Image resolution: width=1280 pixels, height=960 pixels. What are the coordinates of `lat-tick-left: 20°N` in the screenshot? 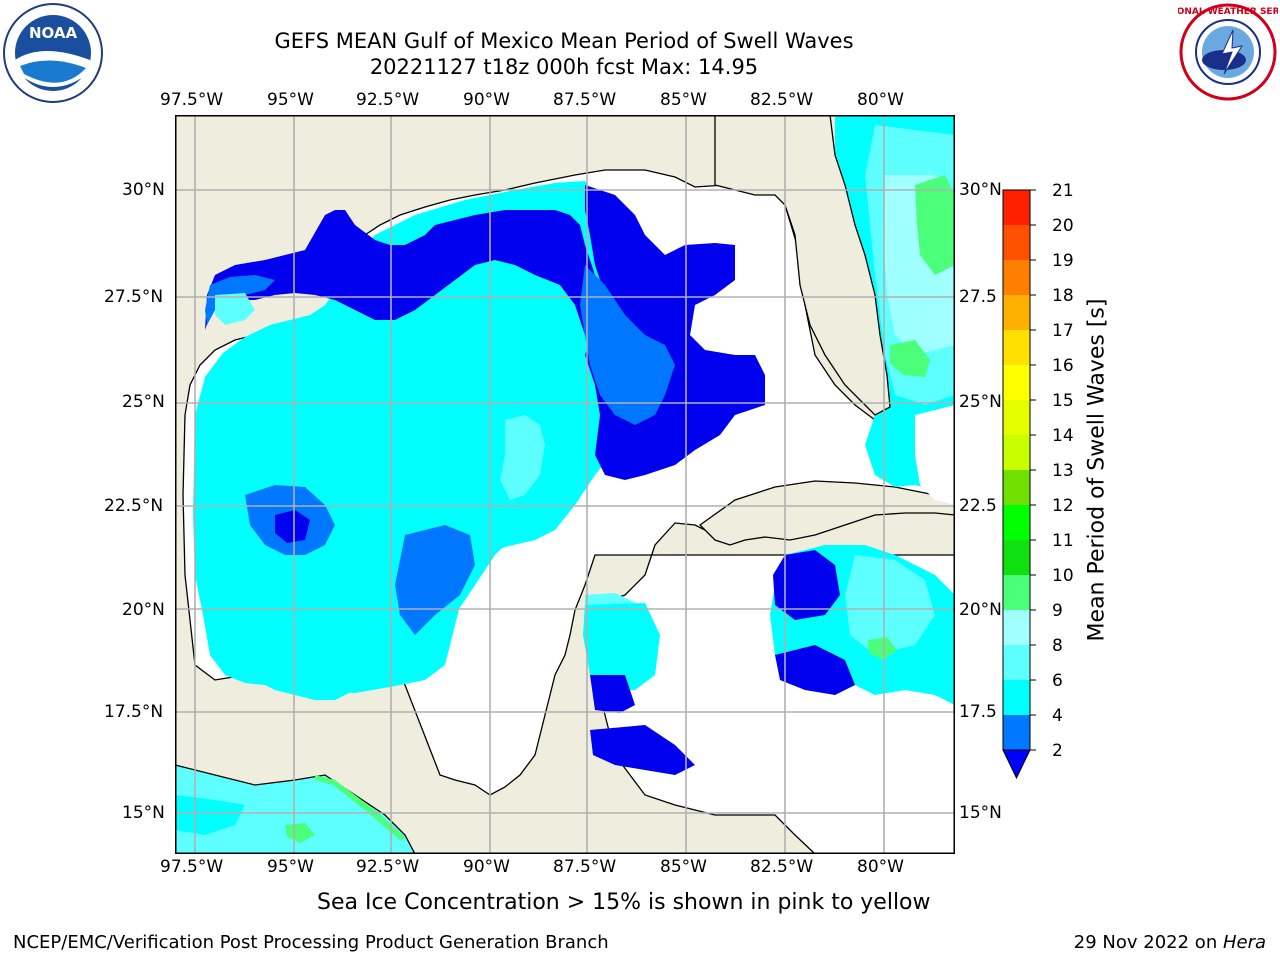 It's located at (143, 610).